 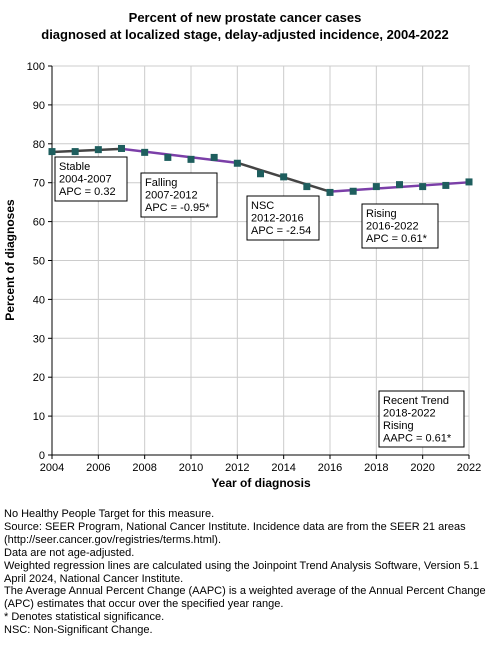 I want to click on y-tick-label: 50, so click(x=39, y=262).